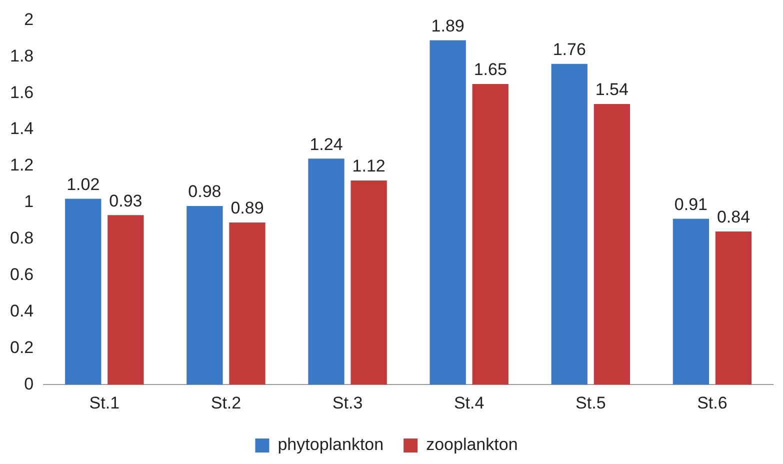  Describe the element at coordinates (591, 402) in the screenshot. I see `x-tick-label: St.5` at that location.